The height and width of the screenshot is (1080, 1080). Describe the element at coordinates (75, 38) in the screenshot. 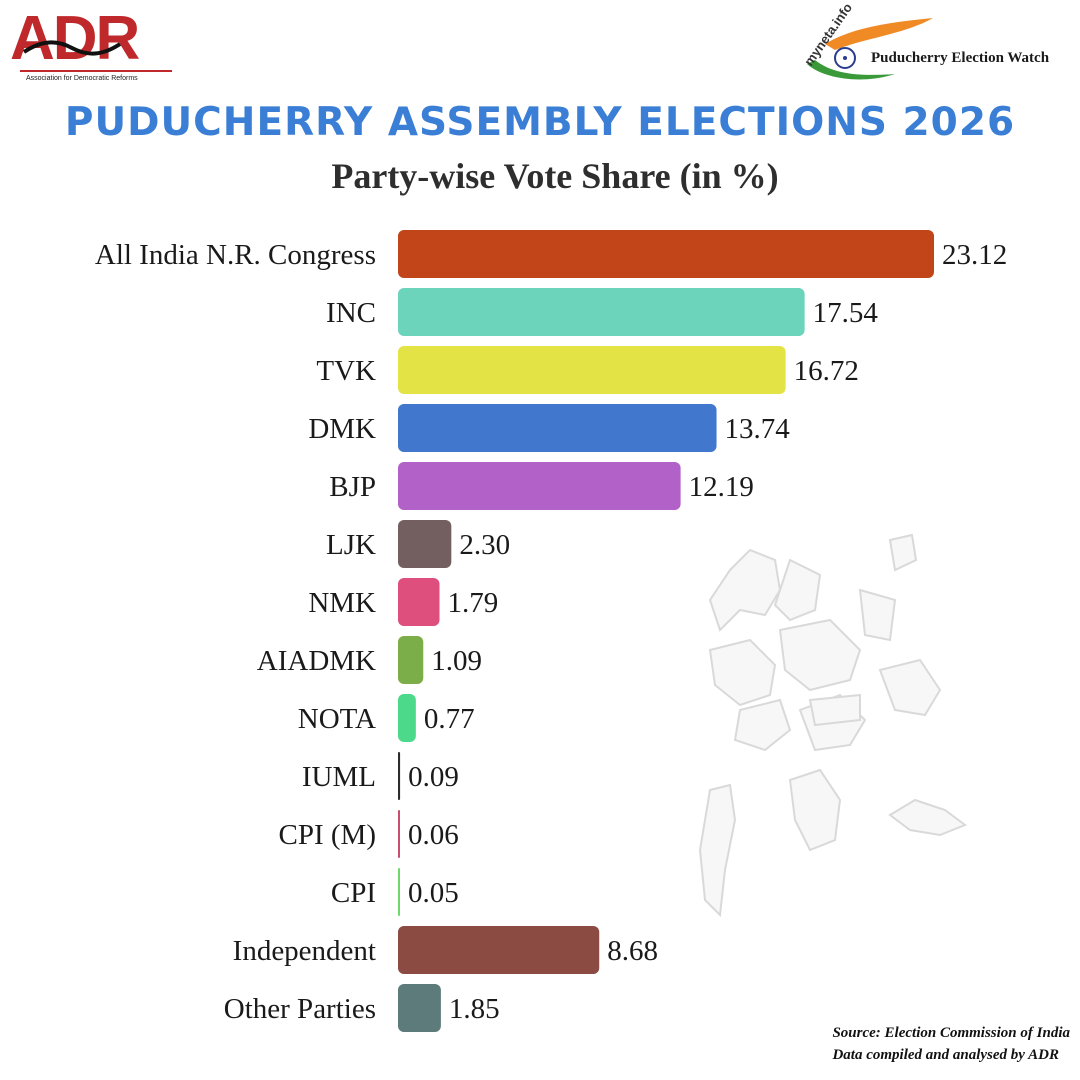

I see `adr-logo-text: ADR` at that location.